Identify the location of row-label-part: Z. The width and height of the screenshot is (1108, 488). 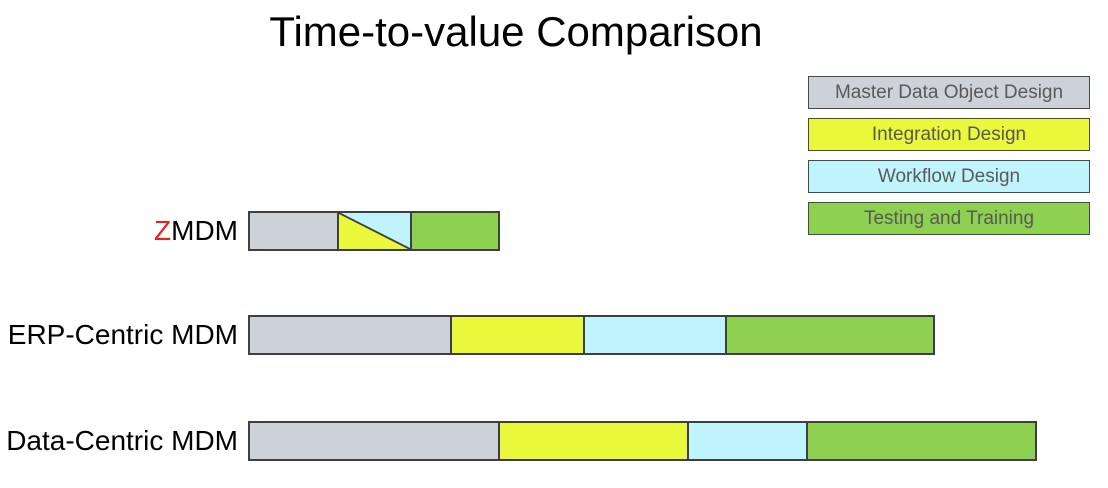
(163, 230).